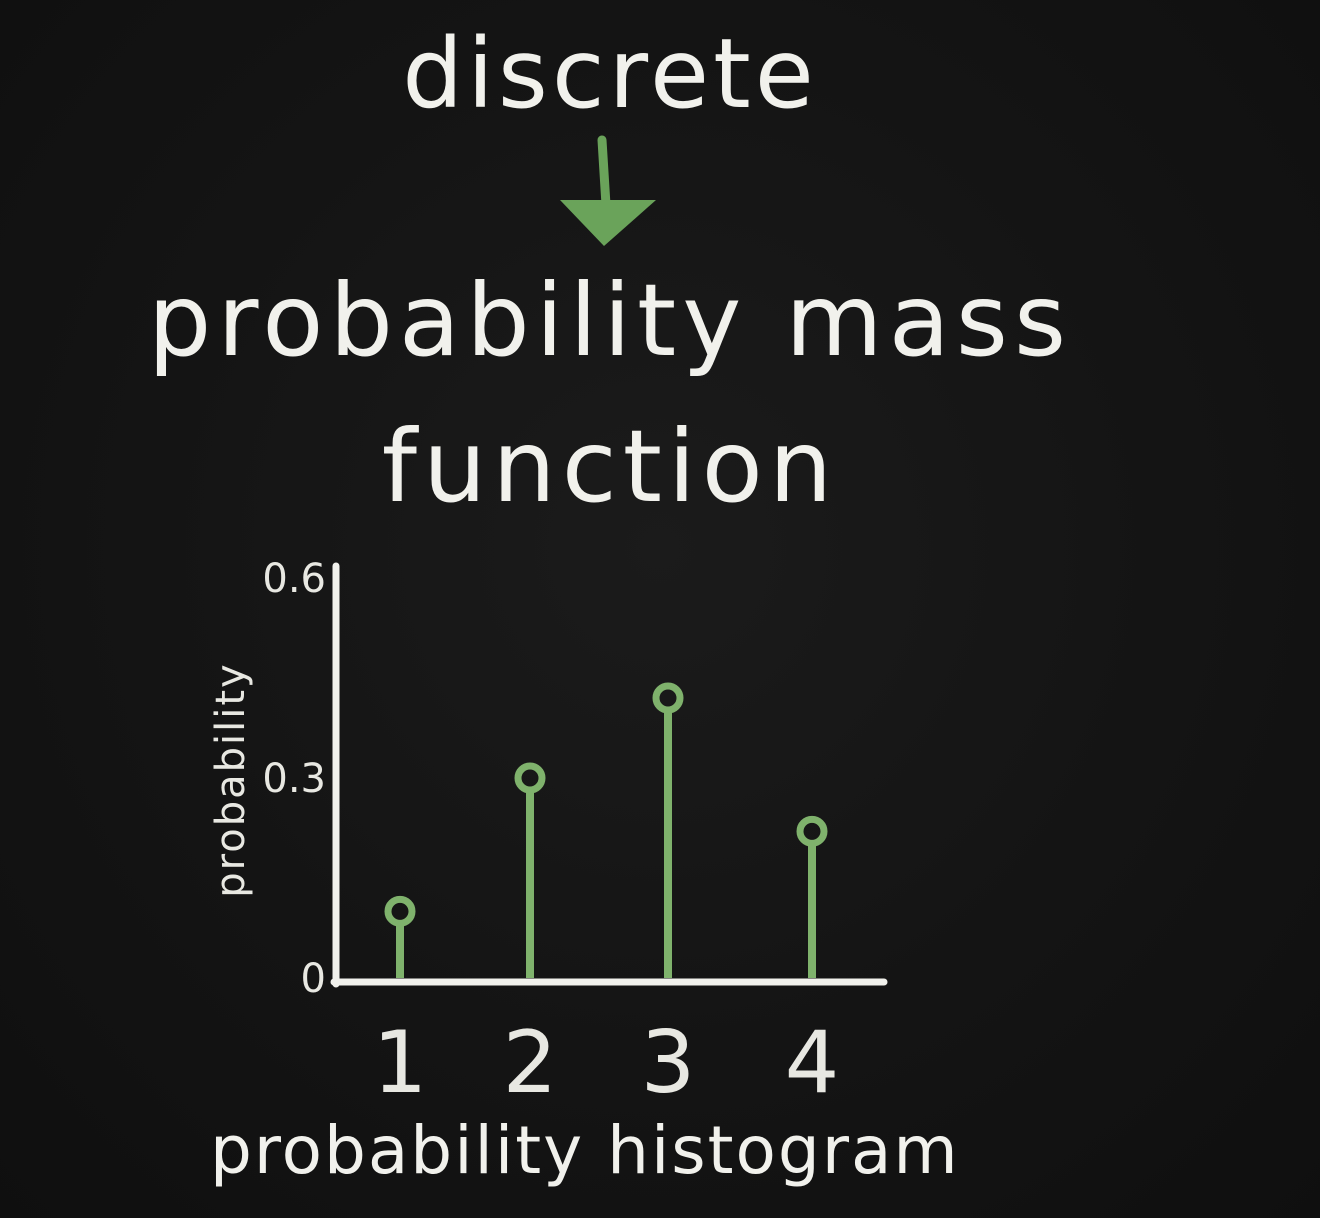 The image size is (1320, 1218). What do you see at coordinates (610, 320) in the screenshot?
I see `heading-probability-mass: probability mass` at bounding box center [610, 320].